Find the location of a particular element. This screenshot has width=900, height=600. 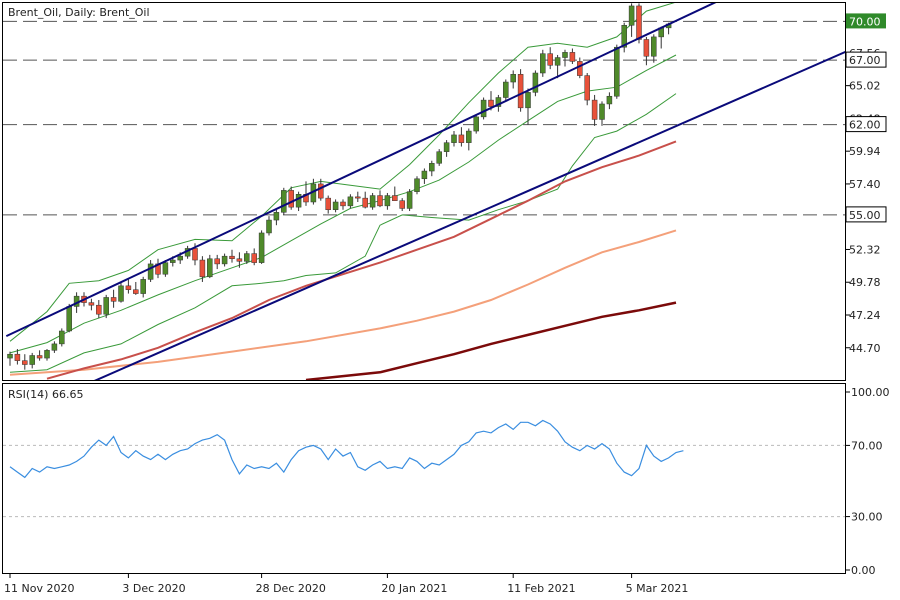

level-price-label: 67.00 is located at coordinates (866, 59).